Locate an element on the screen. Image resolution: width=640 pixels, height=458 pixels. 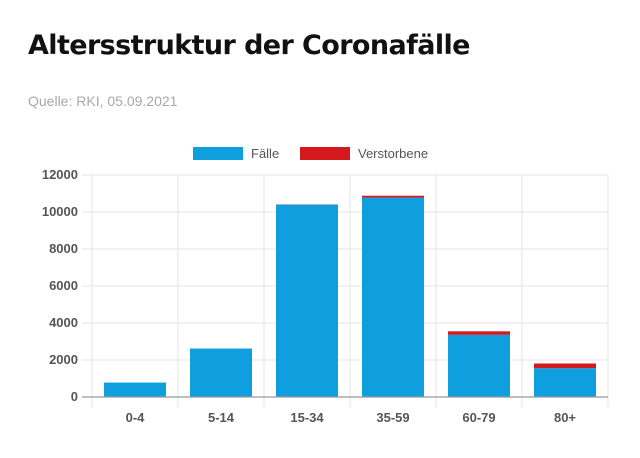
y-tick-label: 10000 is located at coordinates (60, 211).